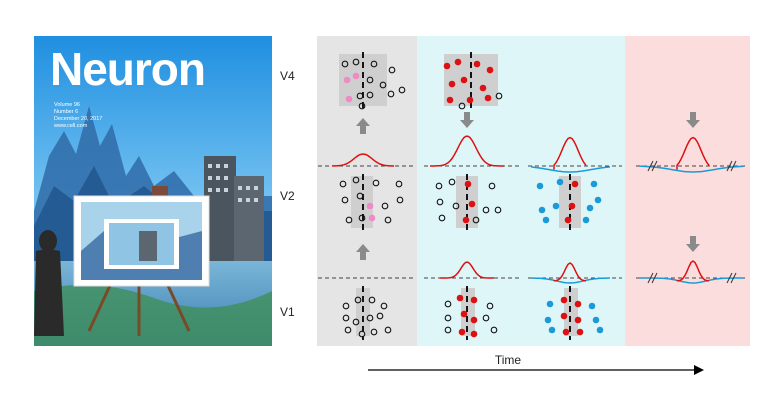 The height and width of the screenshot is (400, 780). I want to click on up-arrow-shaft, so click(363, 130).